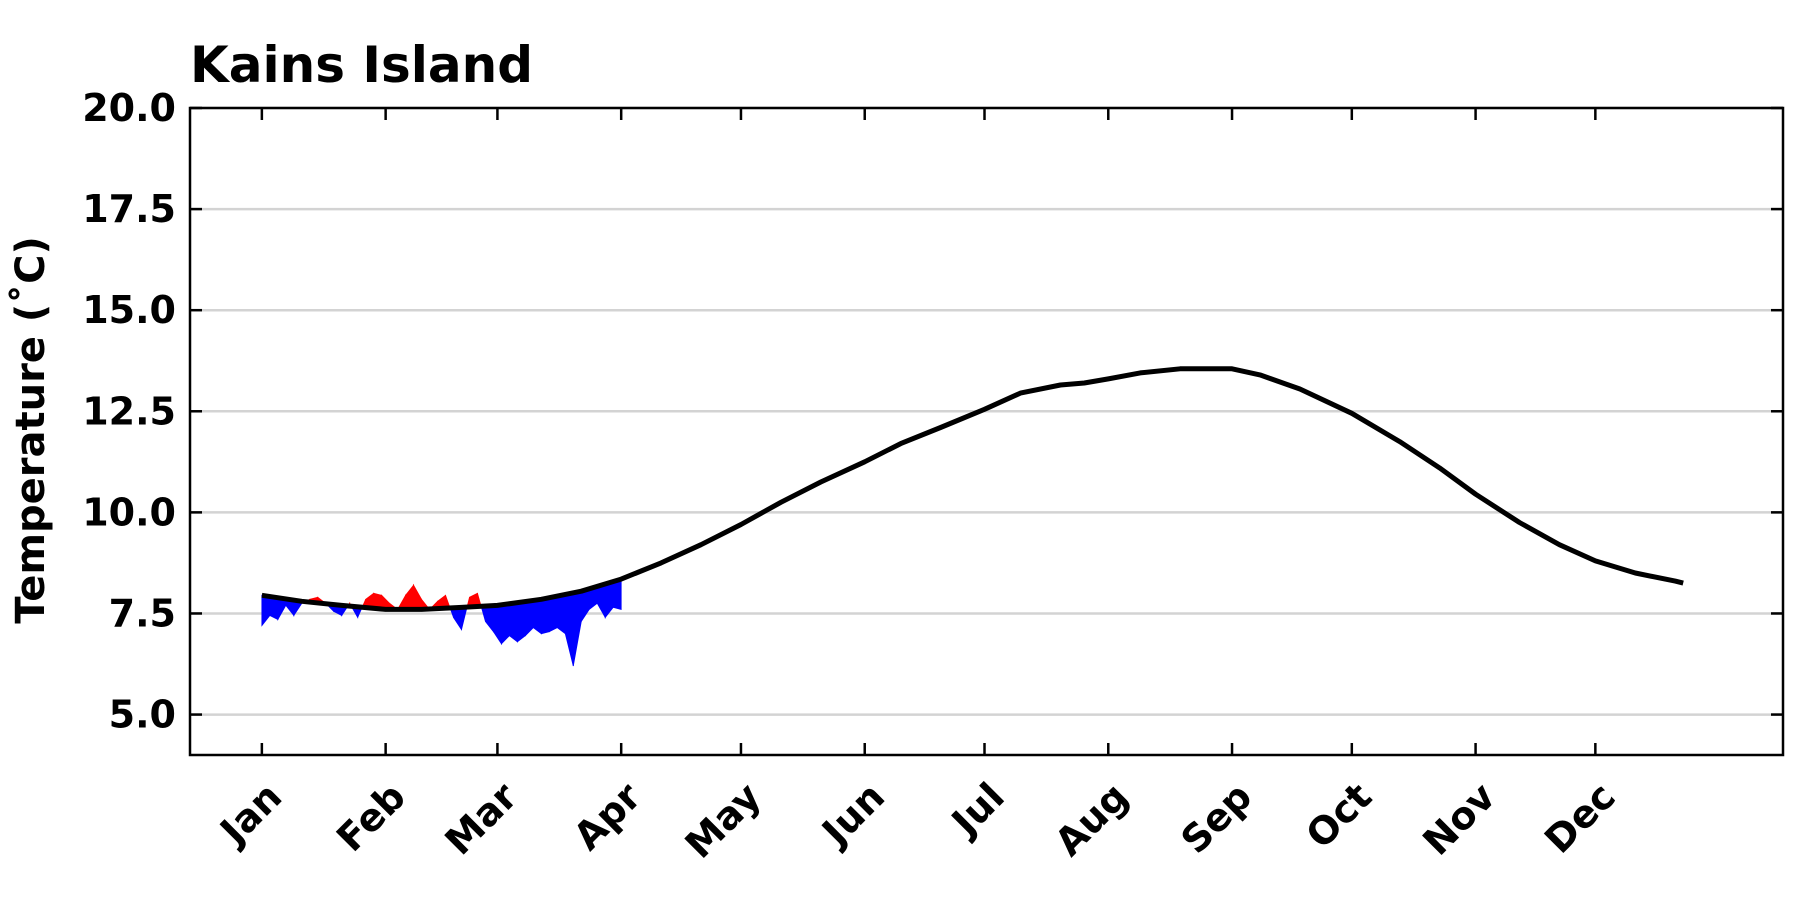  I want to click on x-tick-label-oct: Oct, so click(1338, 815).